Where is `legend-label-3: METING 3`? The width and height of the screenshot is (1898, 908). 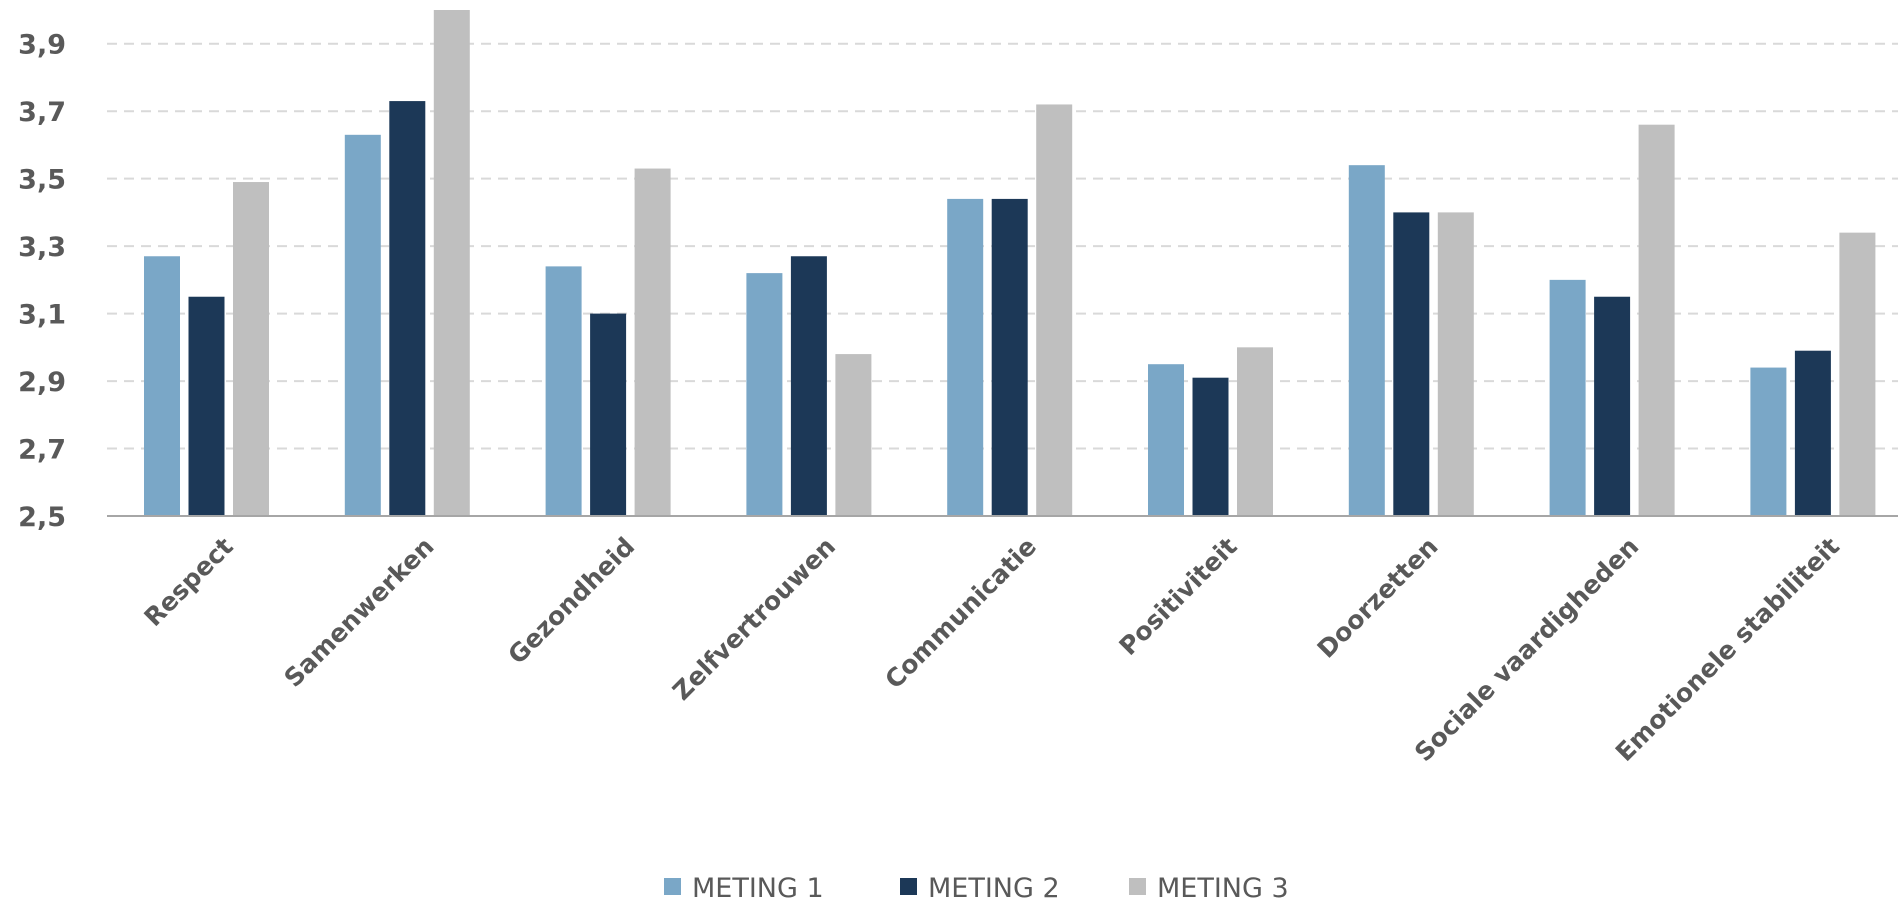 legend-label-3: METING 3 is located at coordinates (1223, 888).